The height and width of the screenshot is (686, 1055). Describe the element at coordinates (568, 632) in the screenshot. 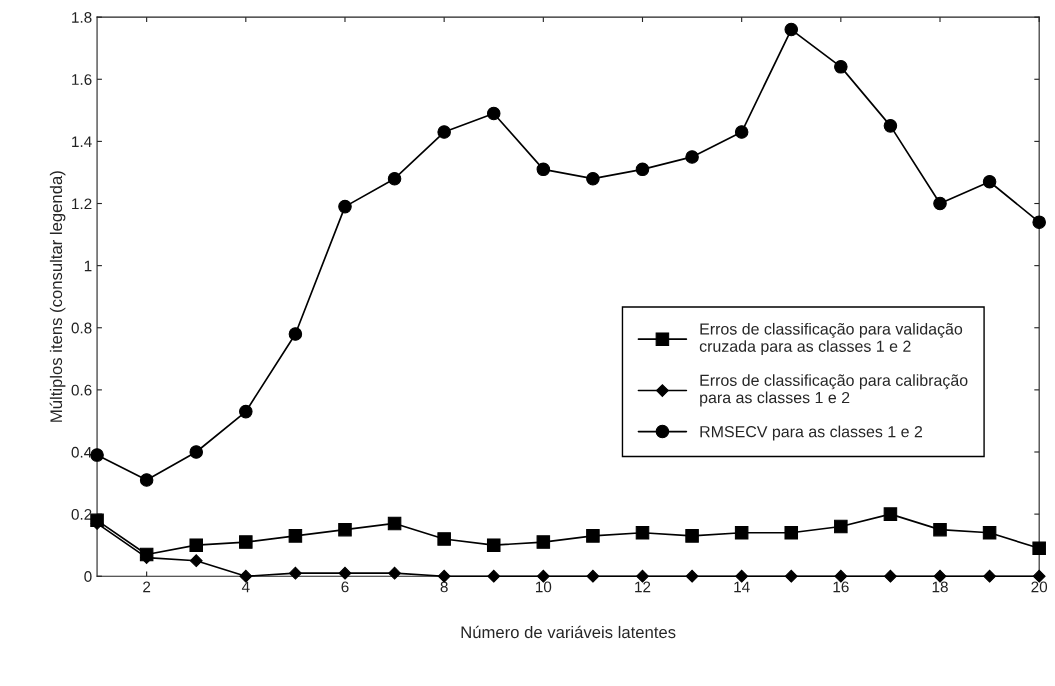

I see `x-axis-title: Número de variáveis latentes` at that location.